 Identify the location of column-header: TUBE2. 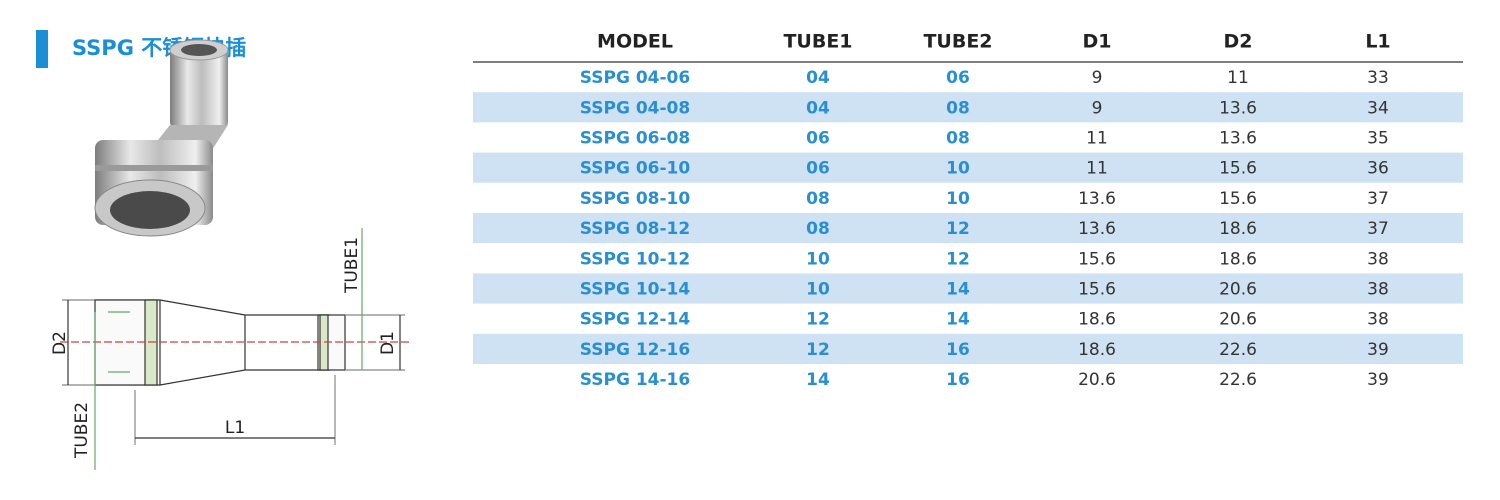
(957, 42).